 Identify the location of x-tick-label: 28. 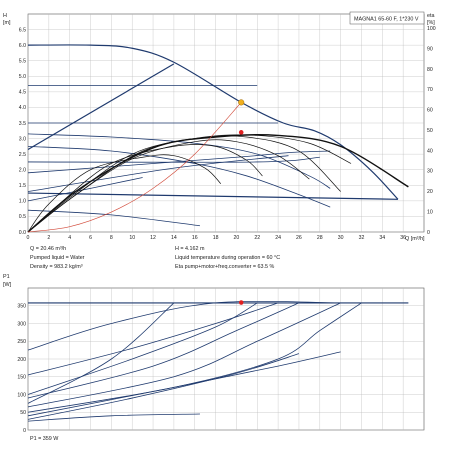
(320, 238).